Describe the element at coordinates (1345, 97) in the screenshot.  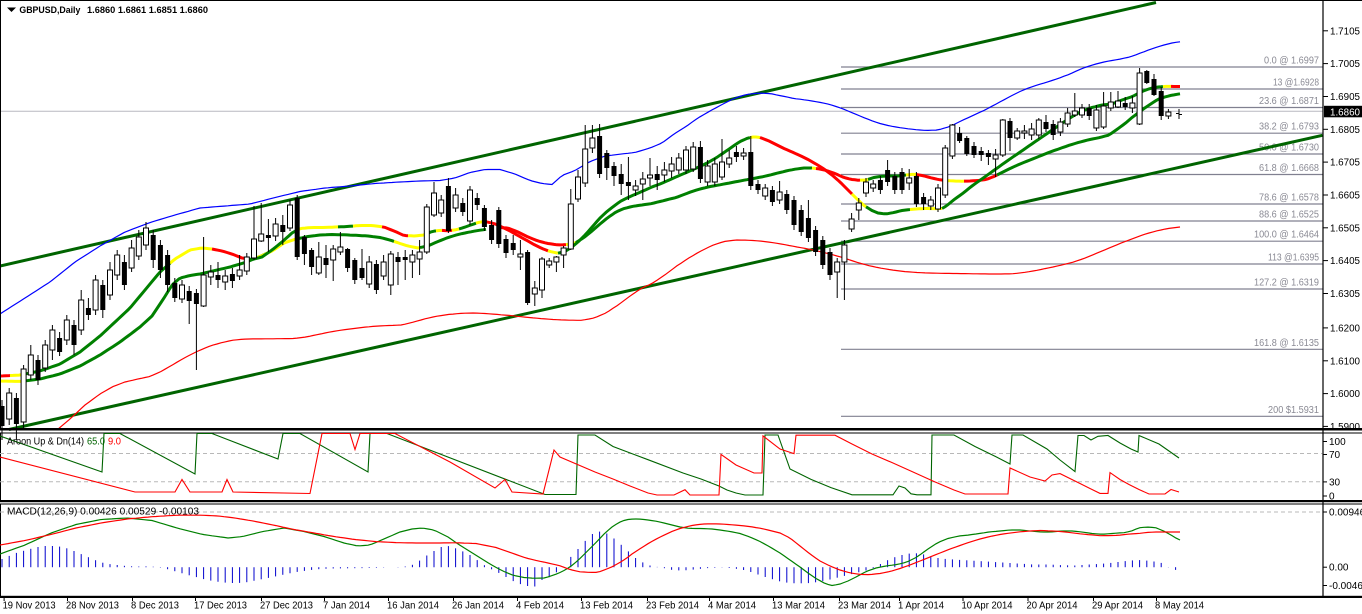
I see `svg-text: 1.6905` at that location.